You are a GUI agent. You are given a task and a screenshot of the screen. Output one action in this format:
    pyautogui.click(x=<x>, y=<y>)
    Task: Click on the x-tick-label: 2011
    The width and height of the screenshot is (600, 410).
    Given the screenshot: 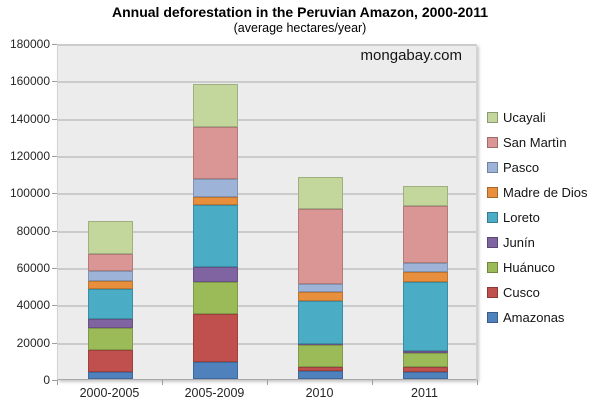 What is the action you would take?
    pyautogui.click(x=424, y=393)
    